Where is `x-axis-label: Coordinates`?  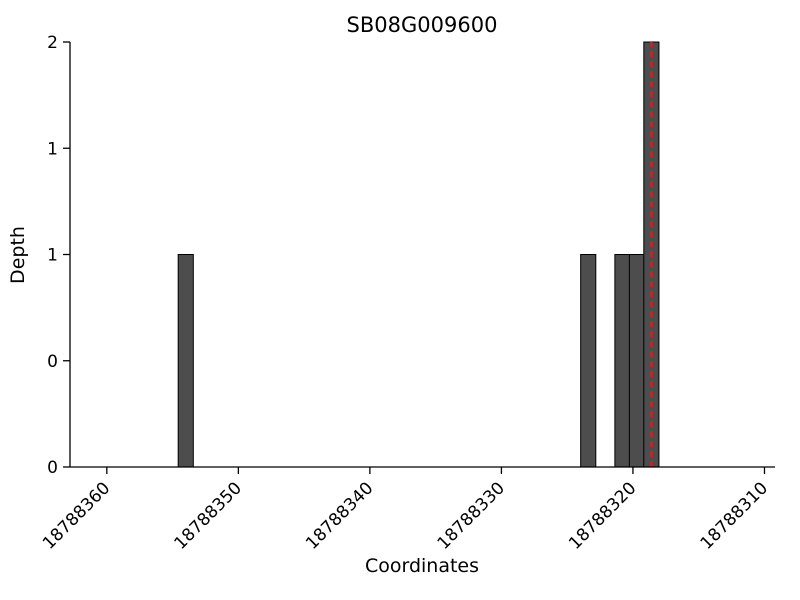
x-axis-label: Coordinates is located at coordinates (422, 566).